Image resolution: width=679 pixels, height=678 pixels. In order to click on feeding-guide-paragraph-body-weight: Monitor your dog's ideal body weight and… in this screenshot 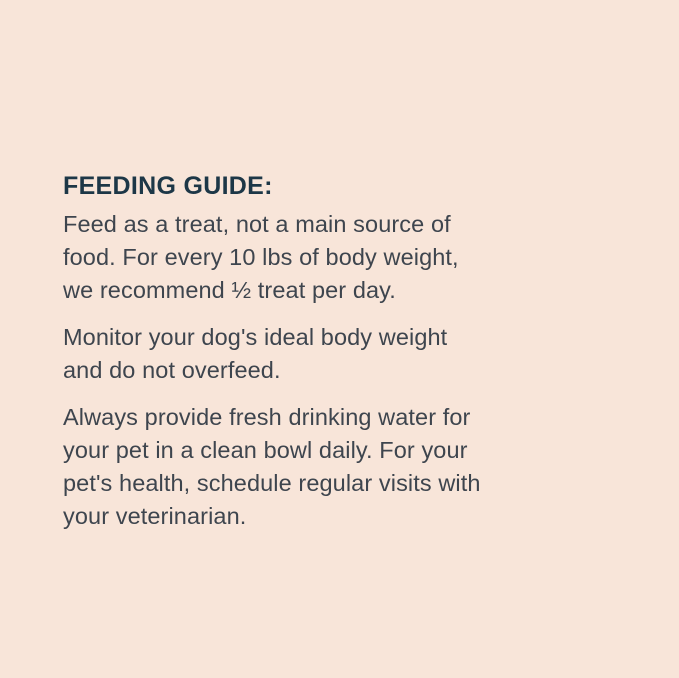, I will do `click(255, 353)`.